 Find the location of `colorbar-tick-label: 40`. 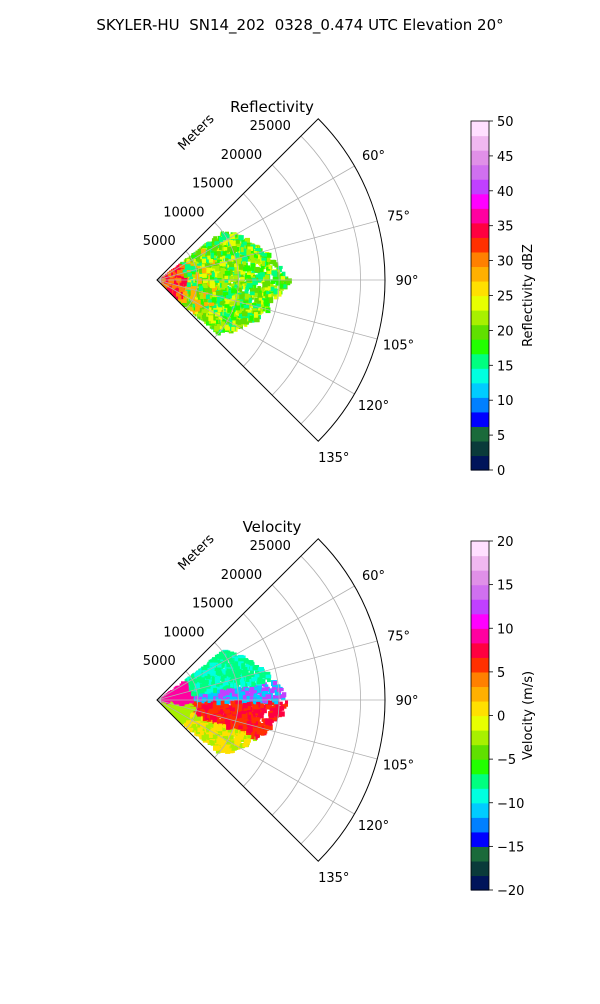

colorbar-tick-label: 40 is located at coordinates (505, 192).